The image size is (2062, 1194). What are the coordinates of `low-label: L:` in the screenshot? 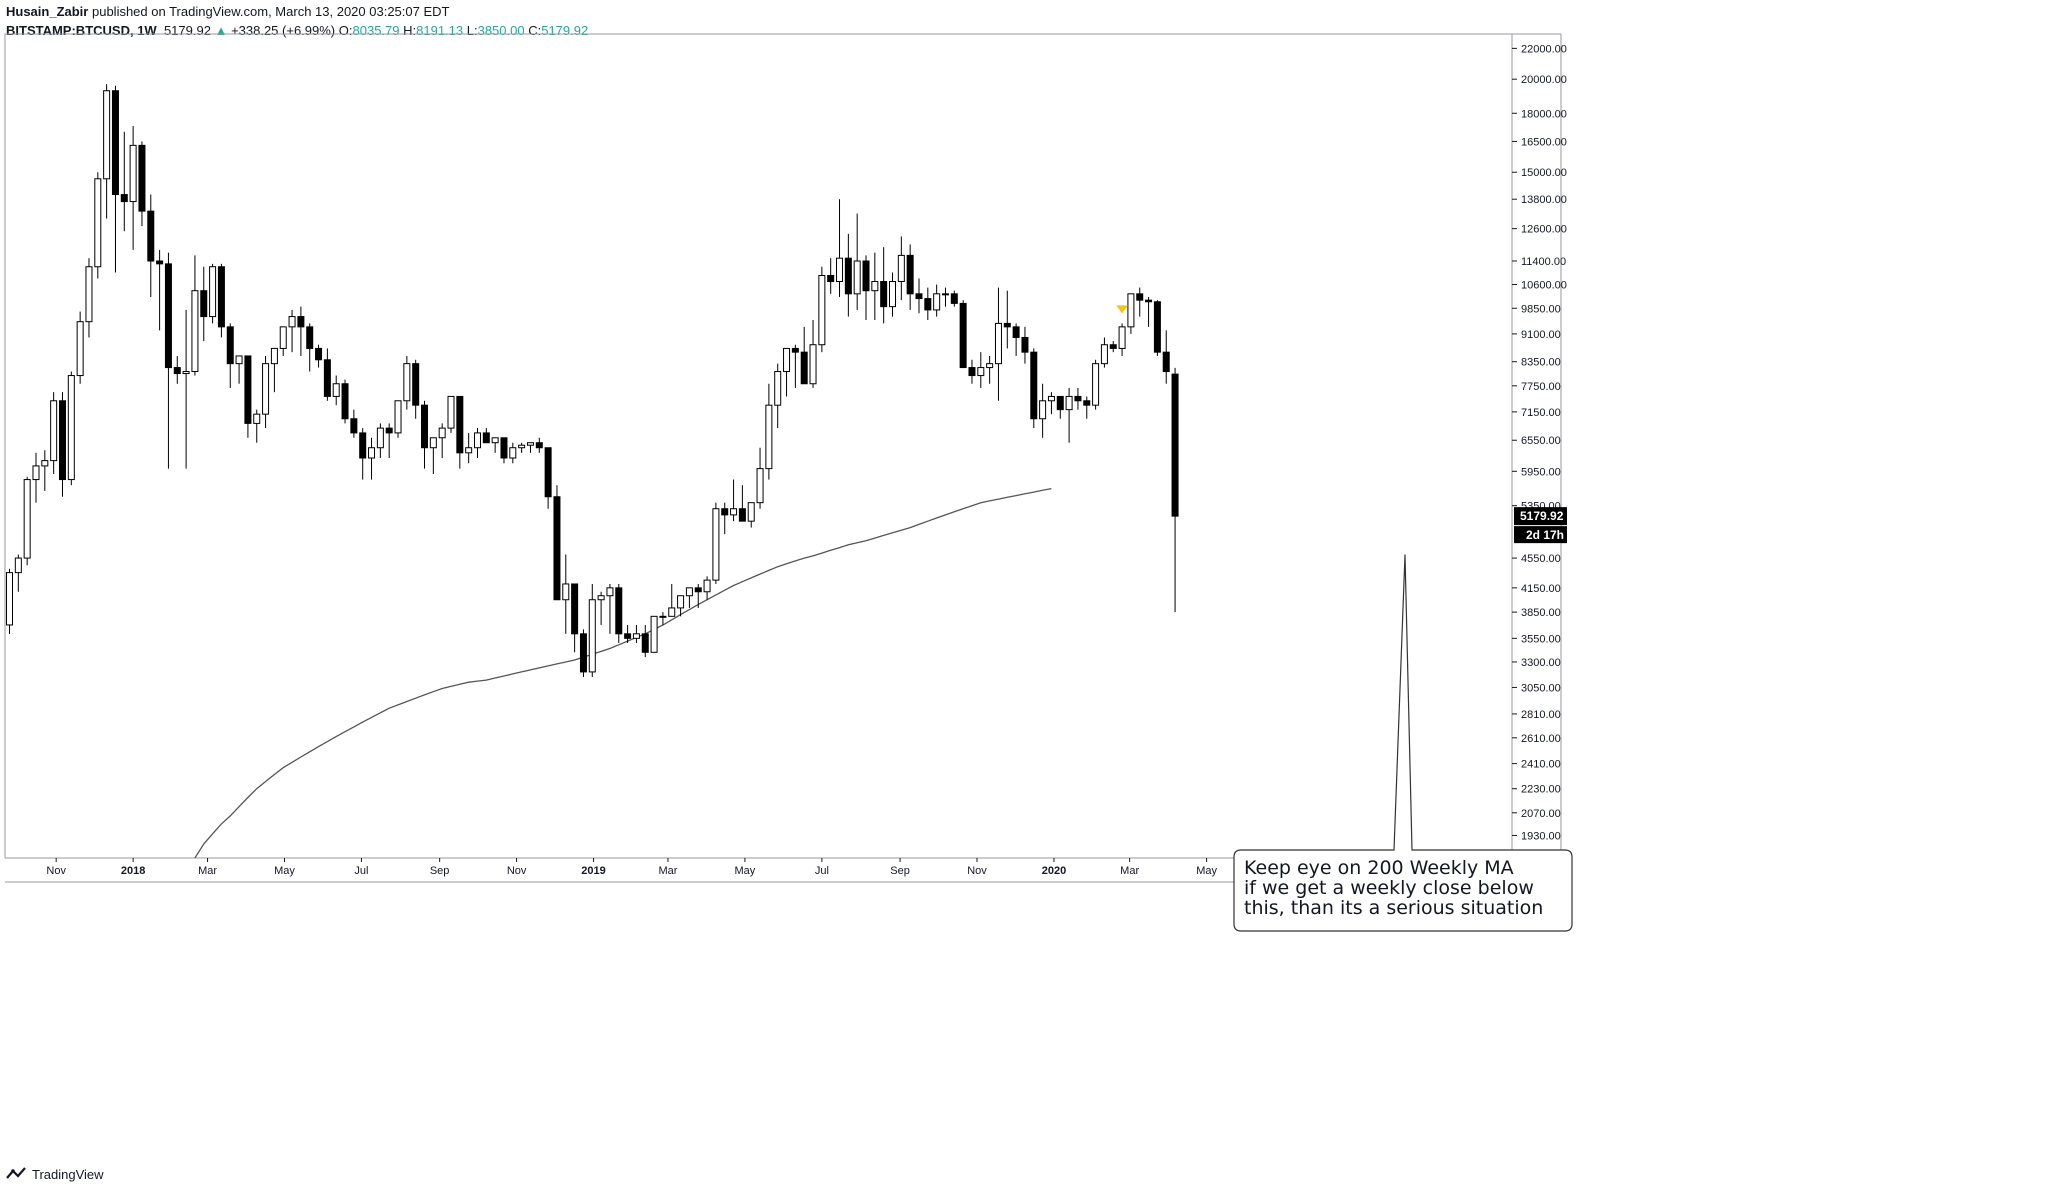 It's located at (472, 30).